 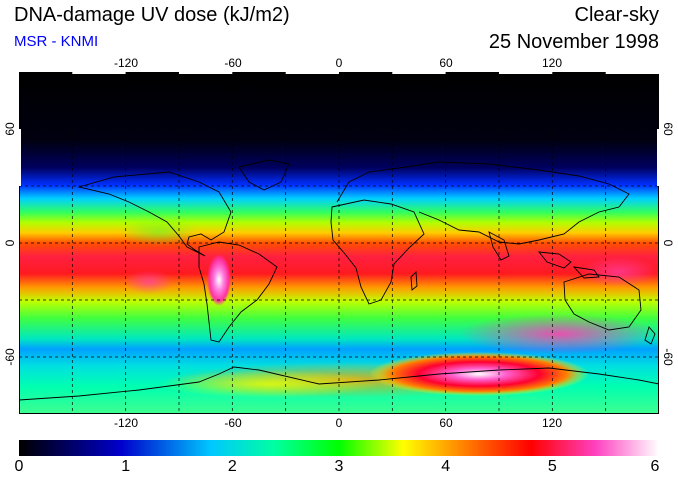 What do you see at coordinates (668, 357) in the screenshot?
I see `lat-right-label: -60` at bounding box center [668, 357].